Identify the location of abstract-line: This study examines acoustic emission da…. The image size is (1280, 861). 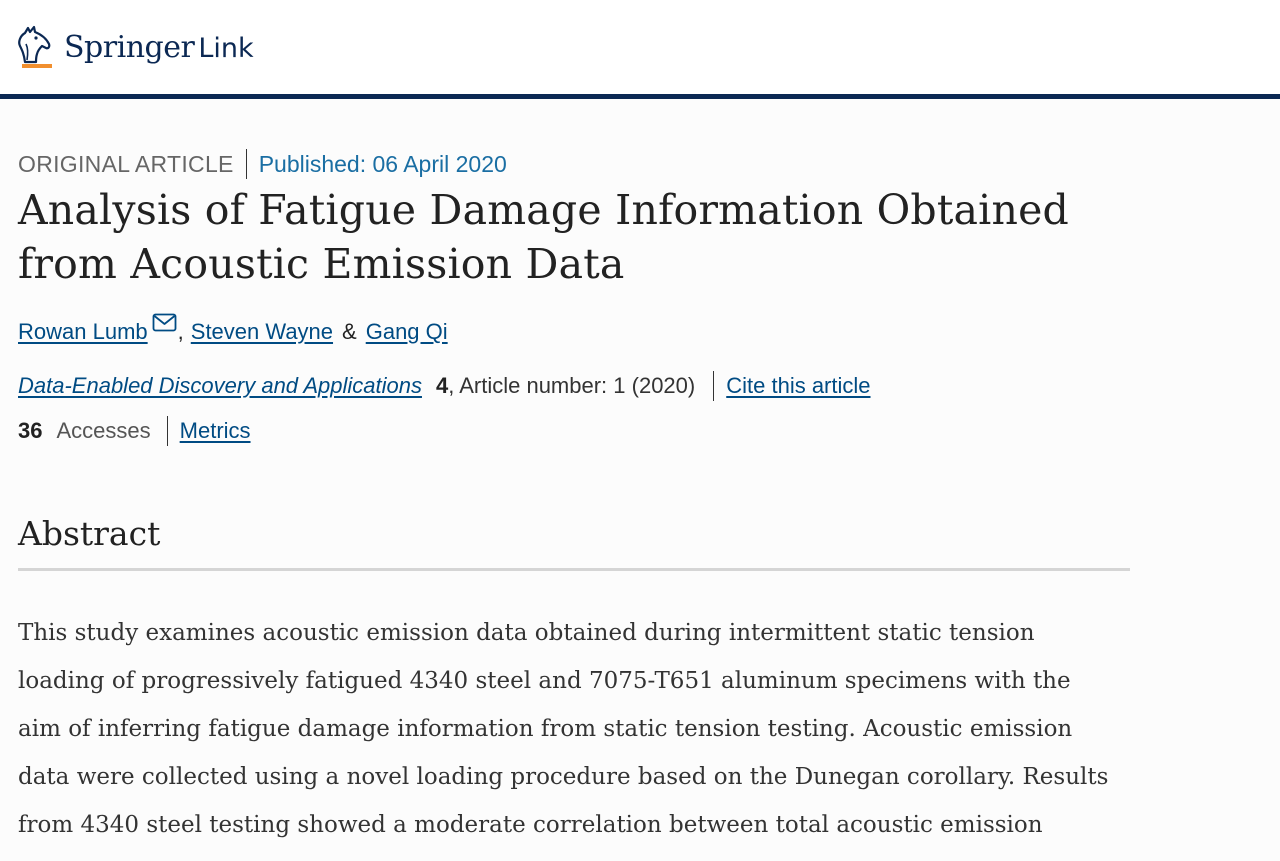
(526, 633).